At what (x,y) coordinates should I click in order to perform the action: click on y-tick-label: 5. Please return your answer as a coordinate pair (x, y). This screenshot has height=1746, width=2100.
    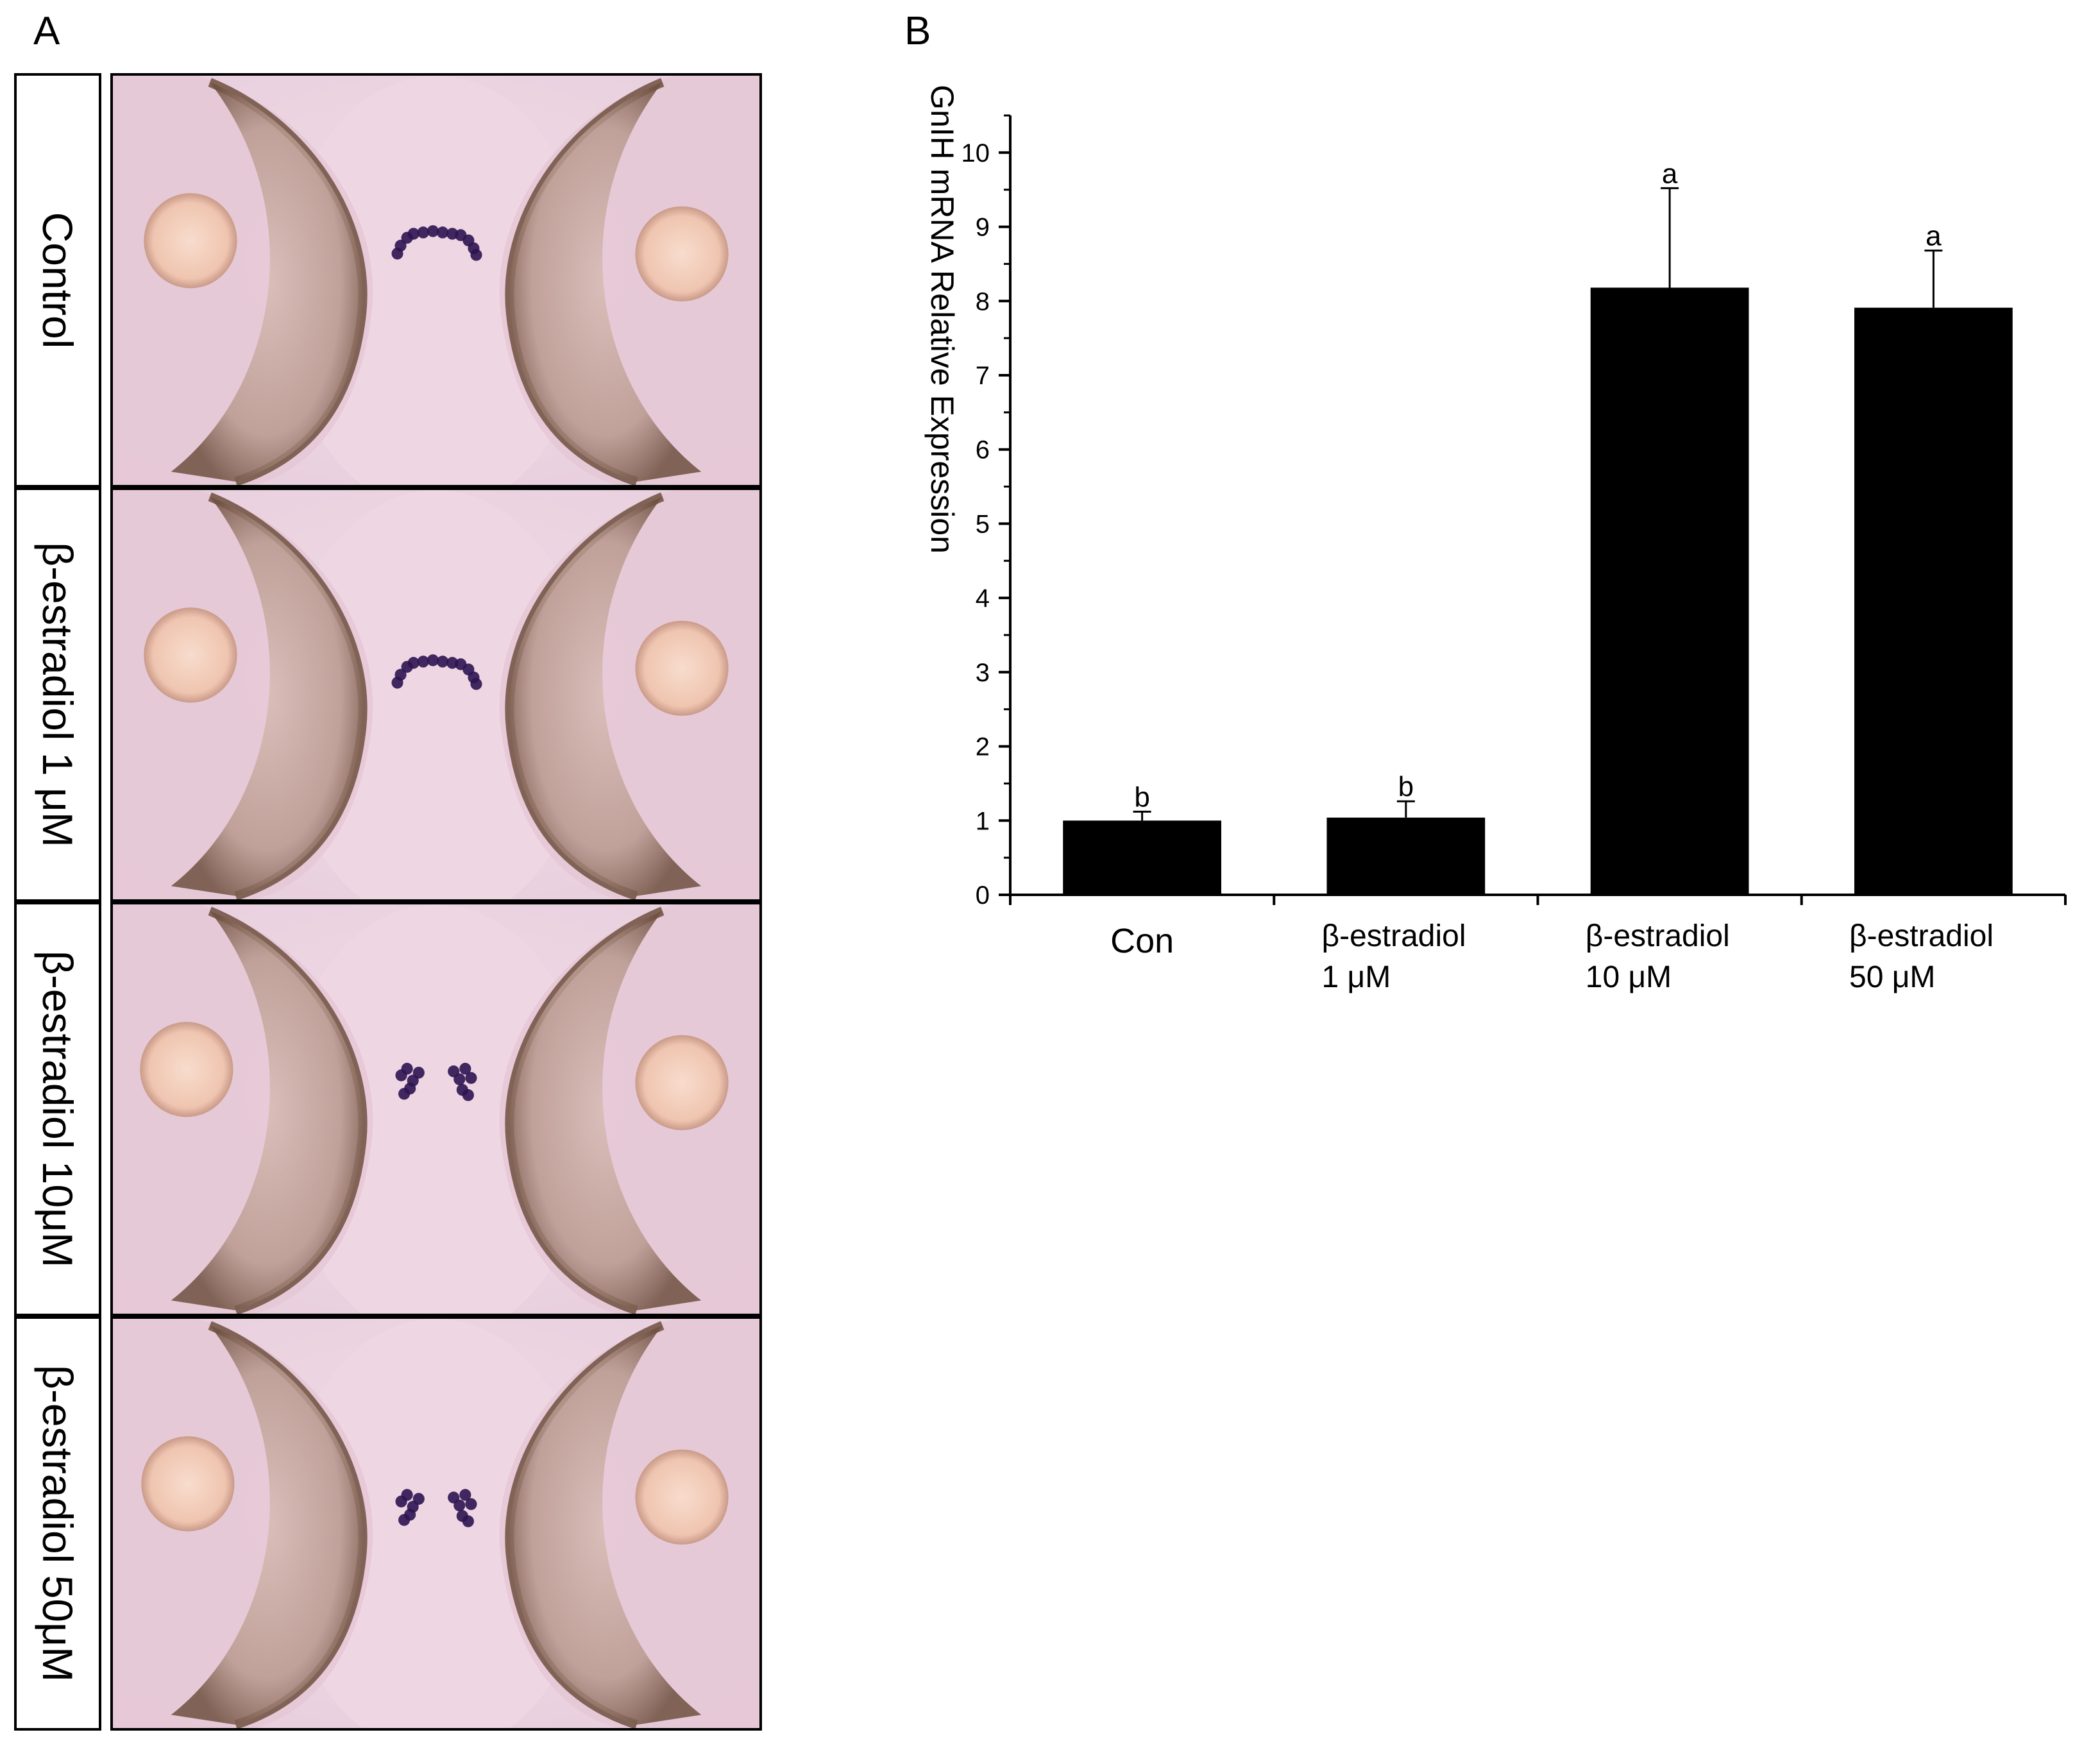
    Looking at the image, I should click on (983, 524).